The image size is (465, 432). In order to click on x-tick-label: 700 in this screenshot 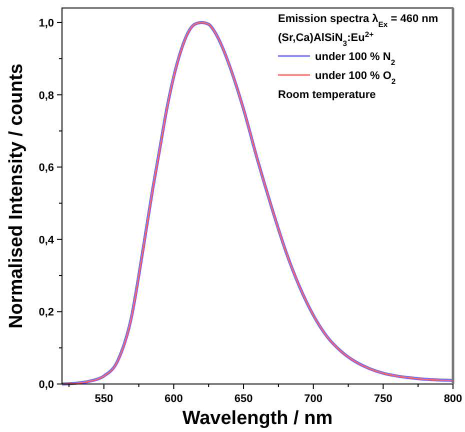, I will do `click(313, 399)`.